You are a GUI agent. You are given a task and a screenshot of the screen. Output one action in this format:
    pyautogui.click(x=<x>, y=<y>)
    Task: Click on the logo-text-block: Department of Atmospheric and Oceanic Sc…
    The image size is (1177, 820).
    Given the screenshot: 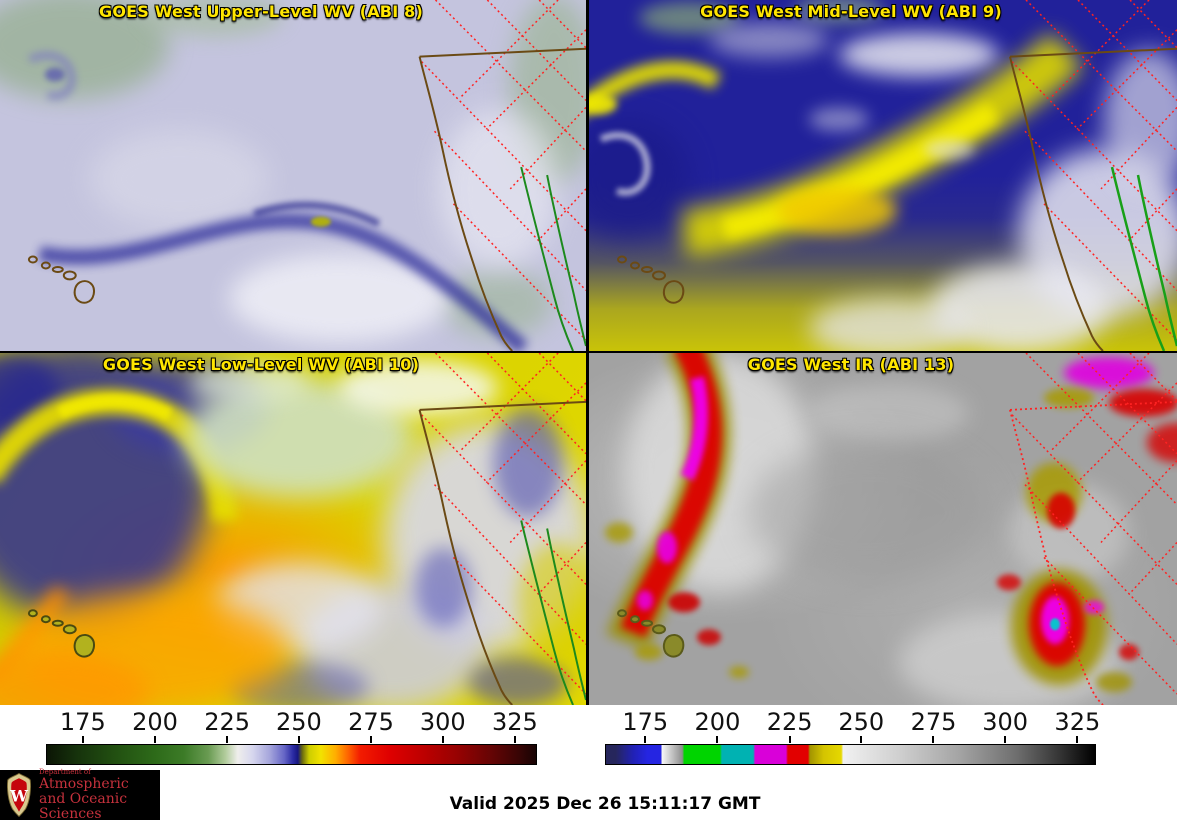 What is the action you would take?
    pyautogui.click(x=99, y=793)
    